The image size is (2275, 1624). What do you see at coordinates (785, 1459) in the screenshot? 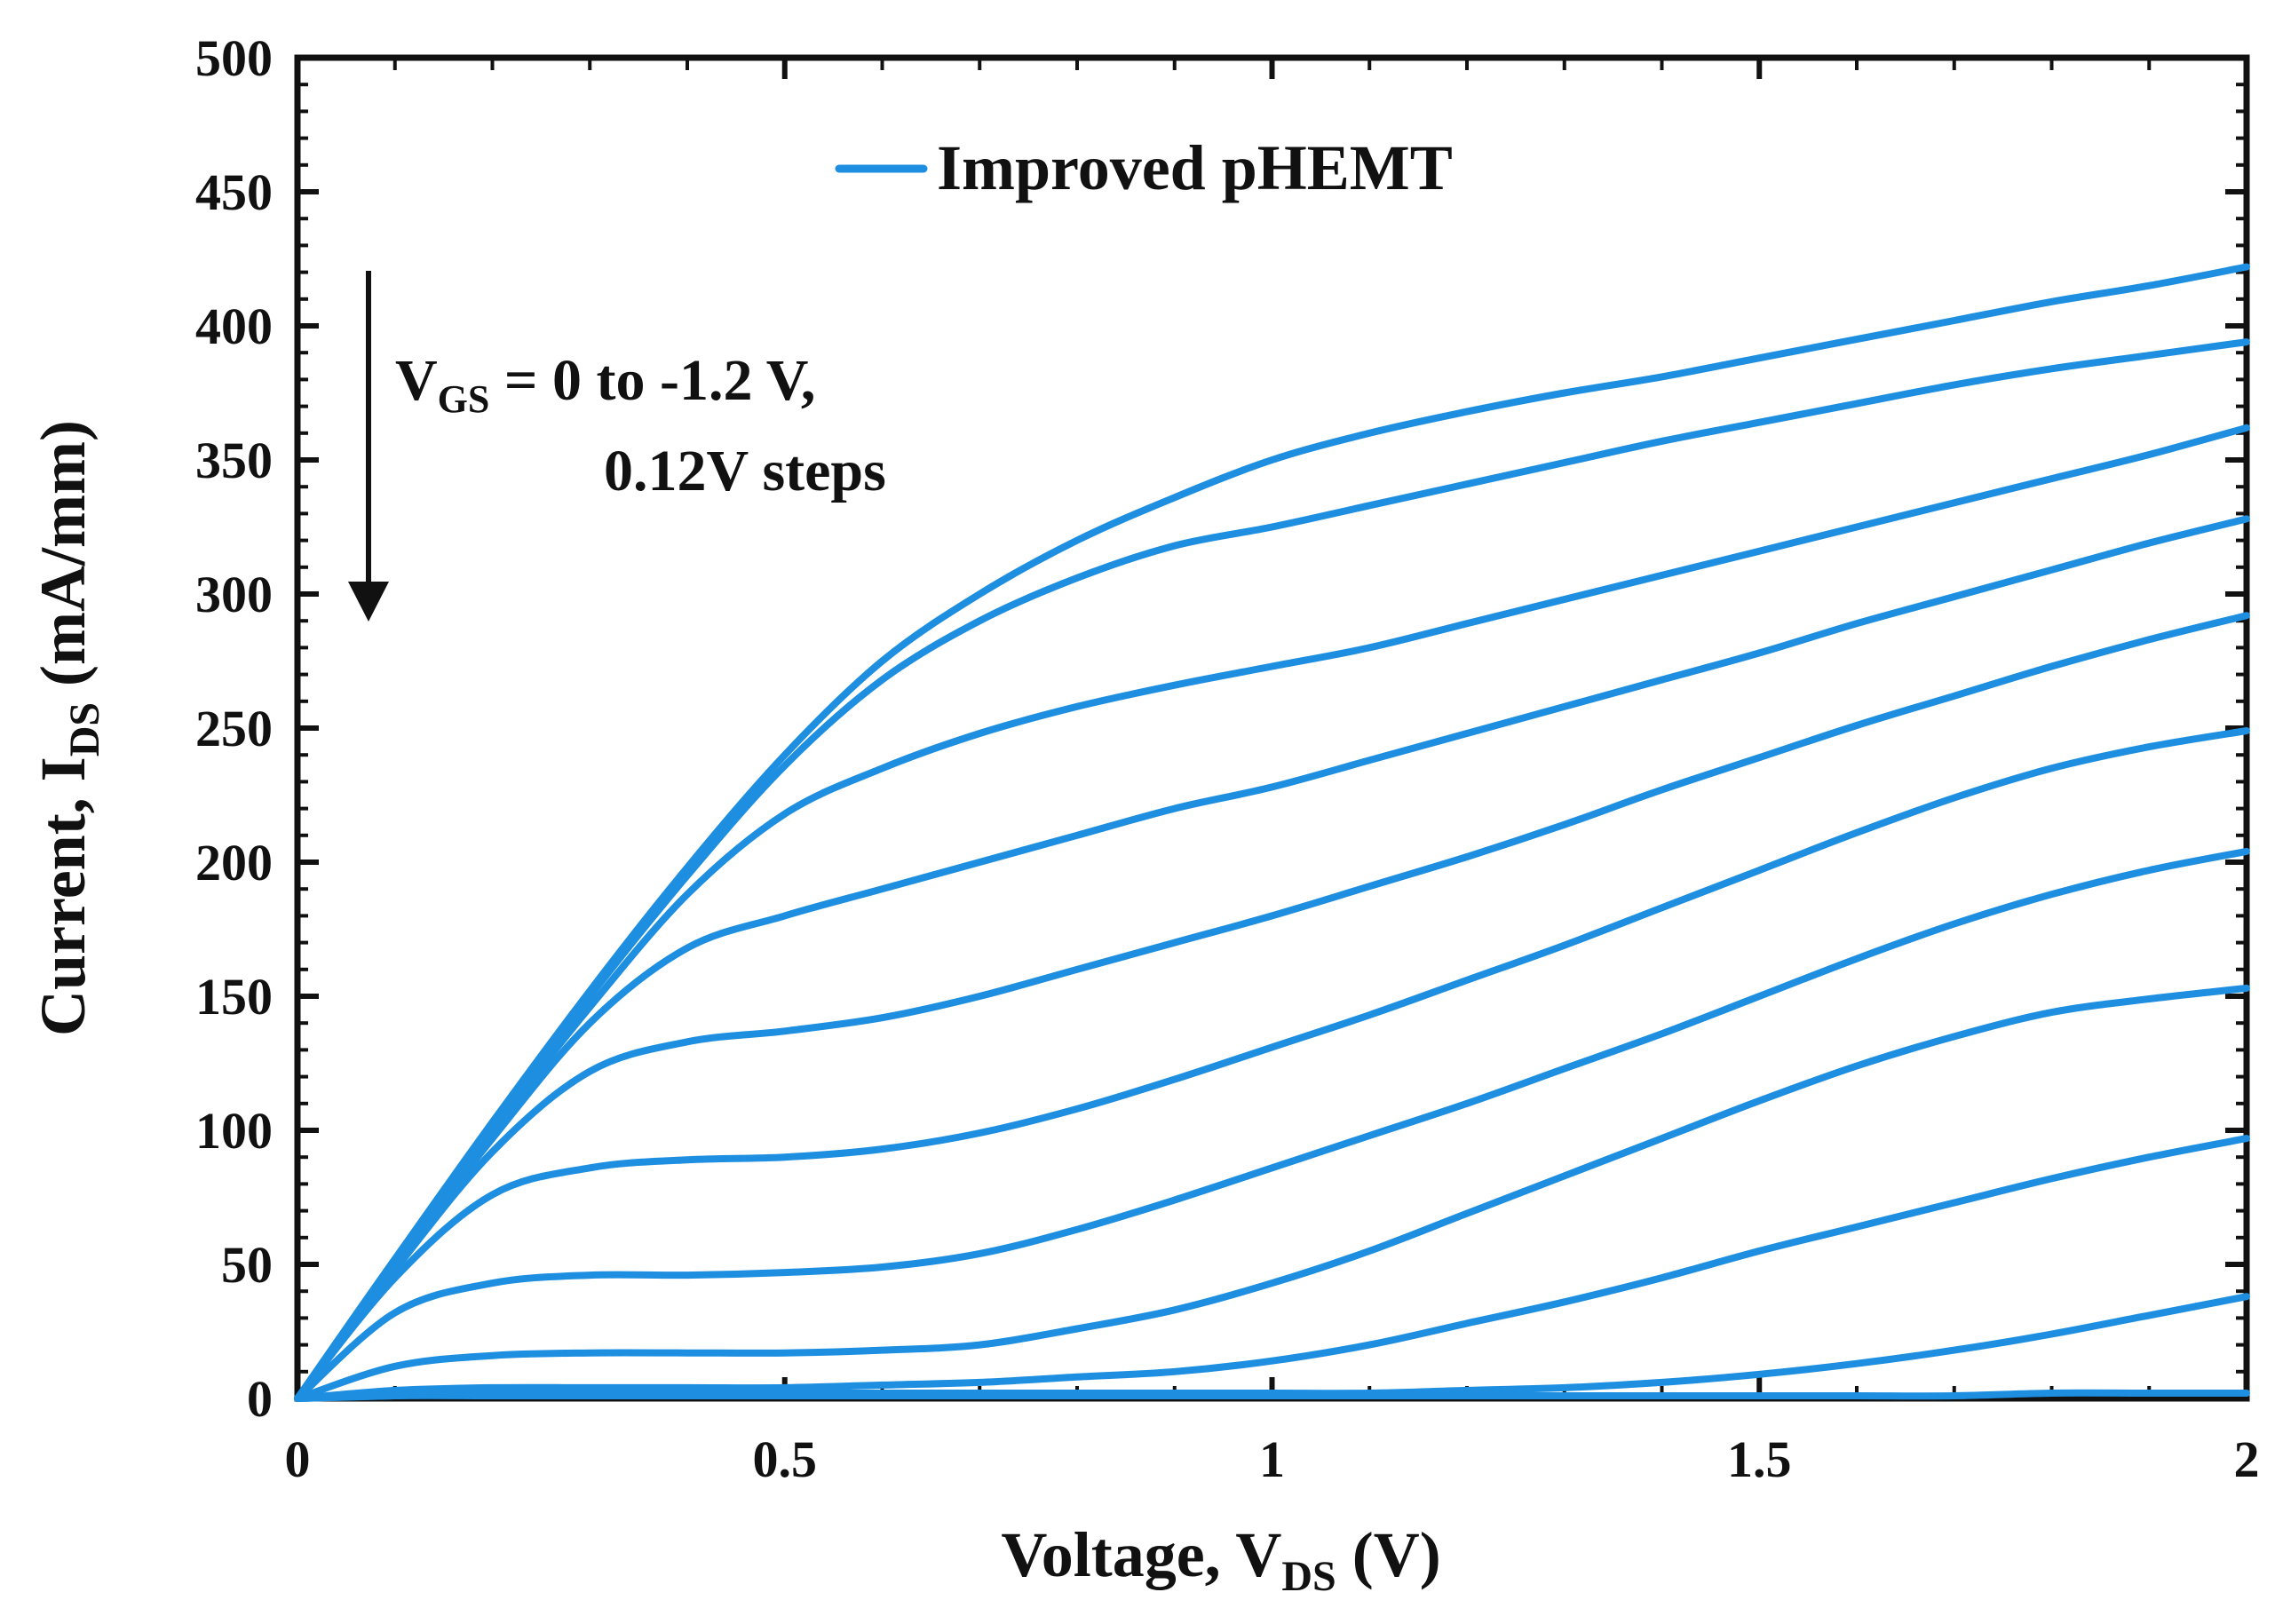
I see `x-tick-label: 0.5` at bounding box center [785, 1459].